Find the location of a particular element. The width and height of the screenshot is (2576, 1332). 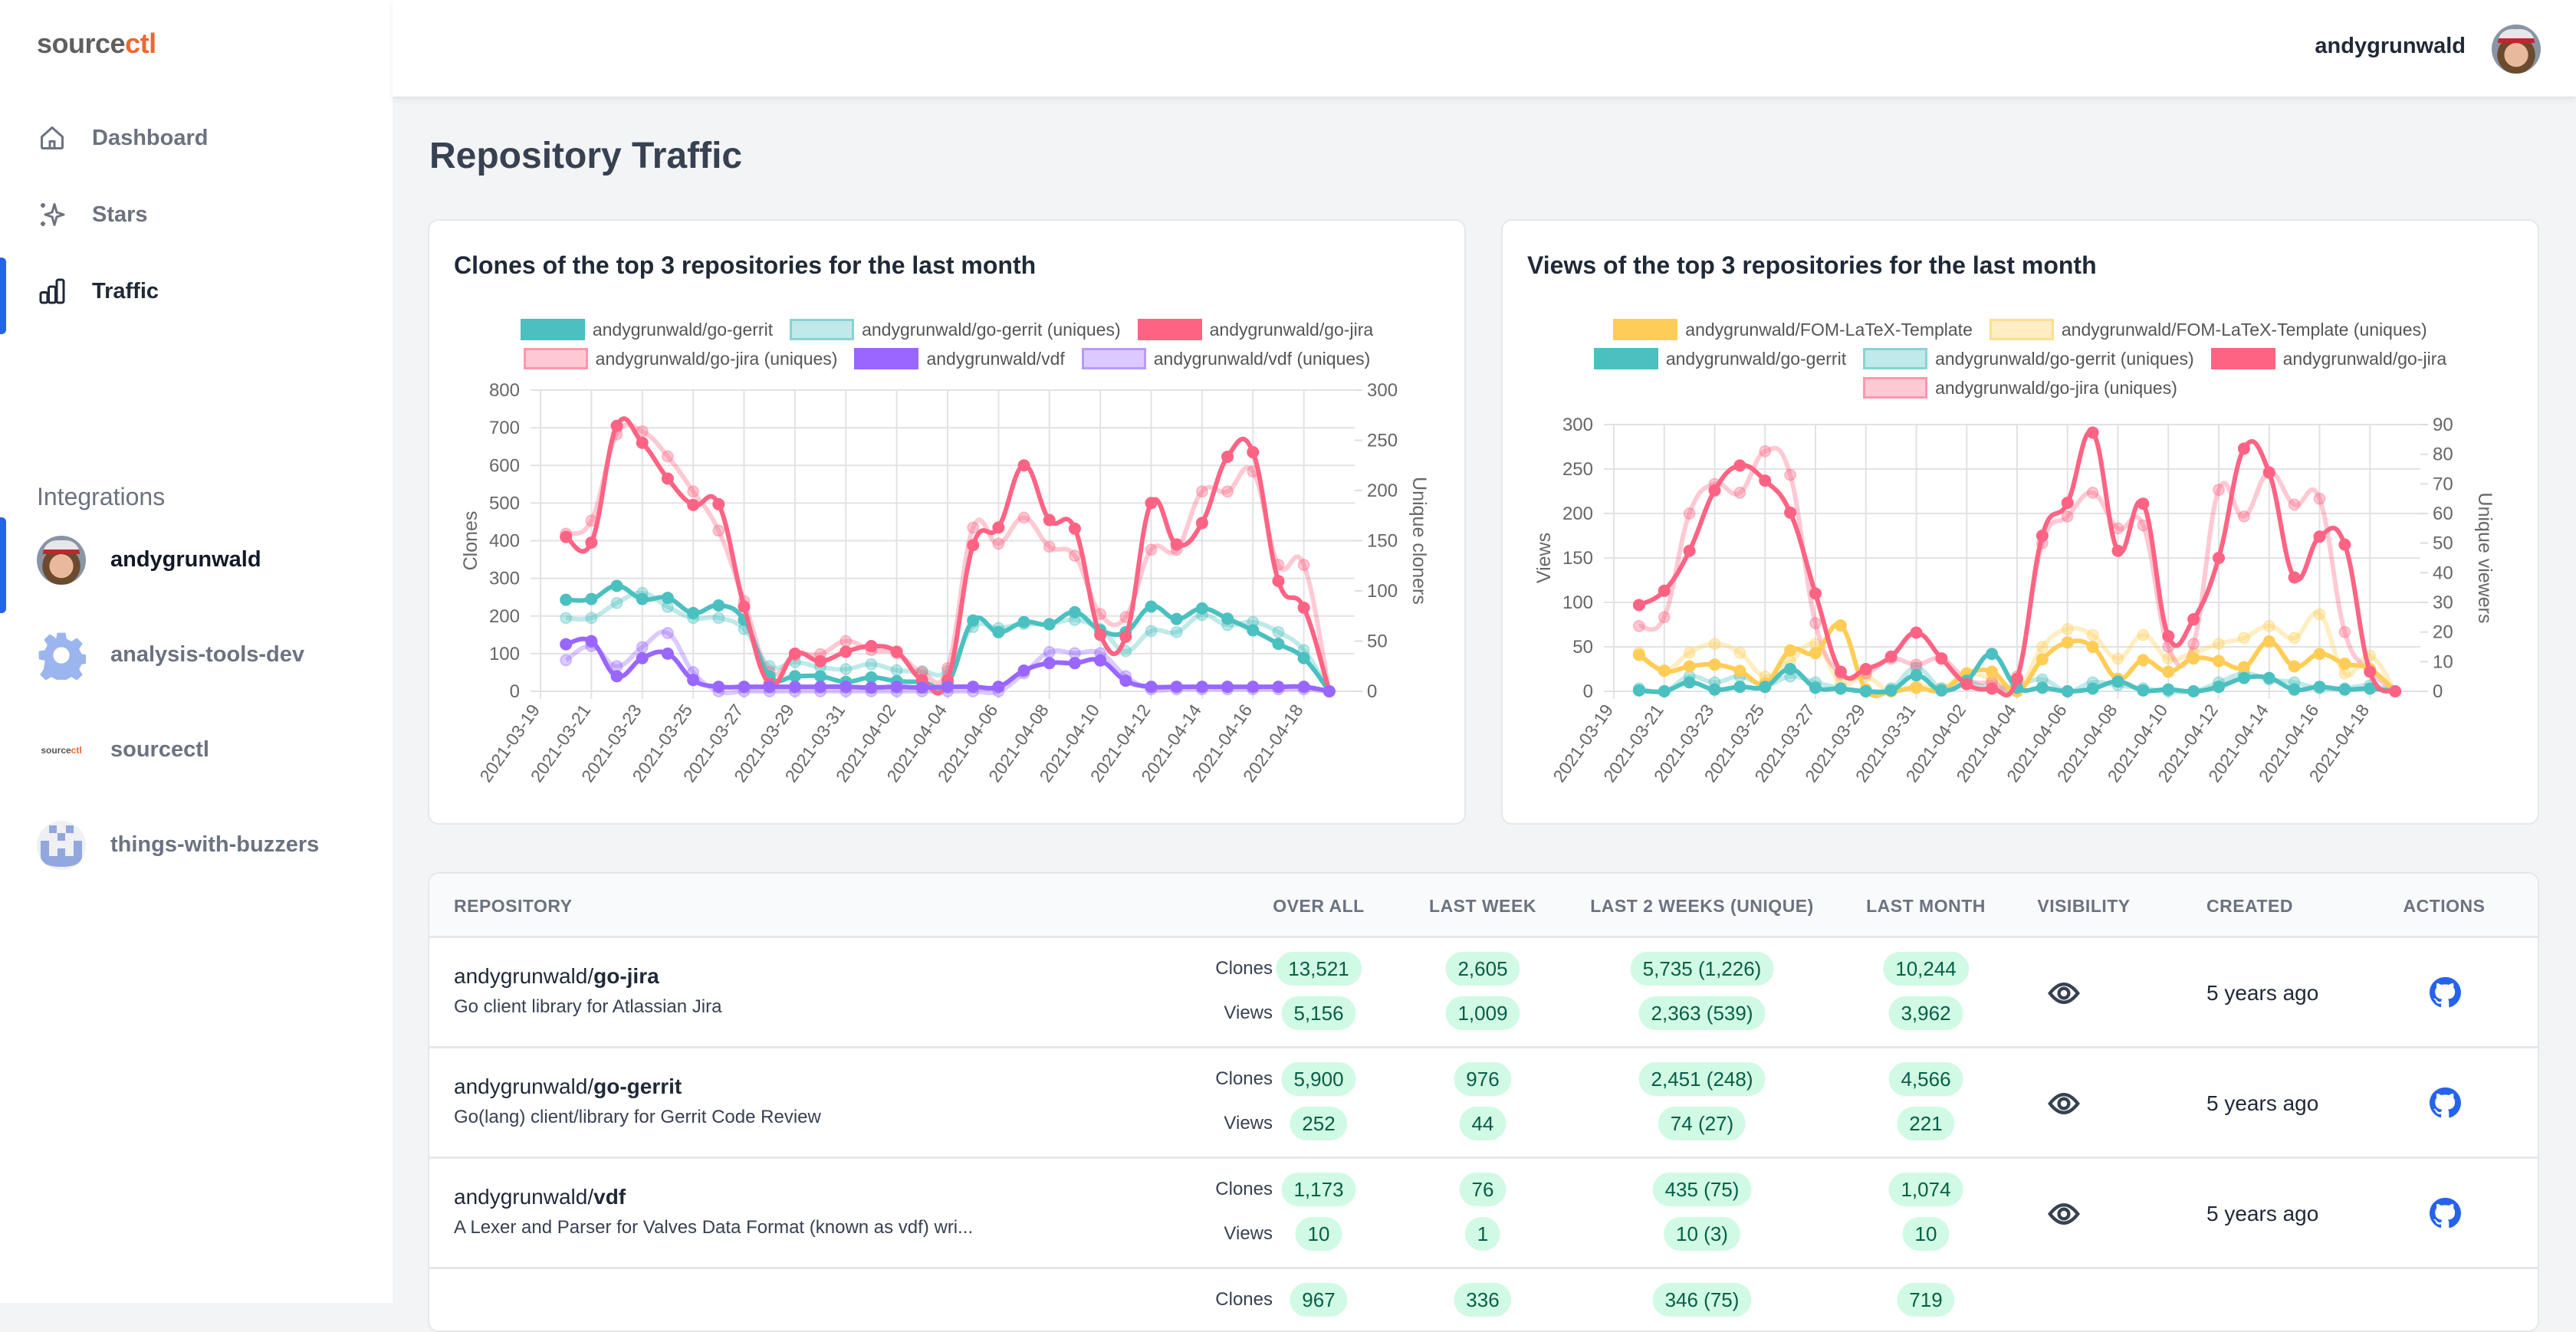

repo-owner: andygrunwald/ is located at coordinates (524, 1086).